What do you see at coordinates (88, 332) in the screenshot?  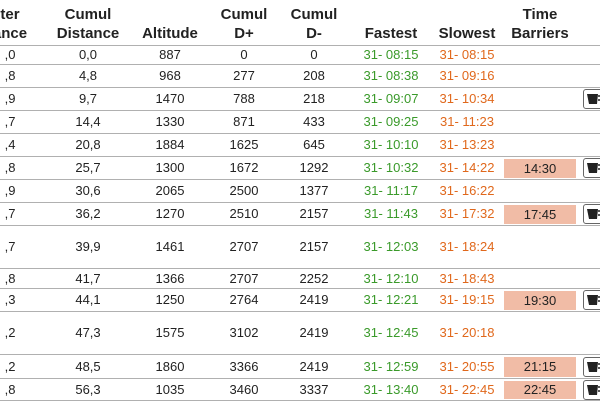 I see `cumul-distance-cell: 47,3` at bounding box center [88, 332].